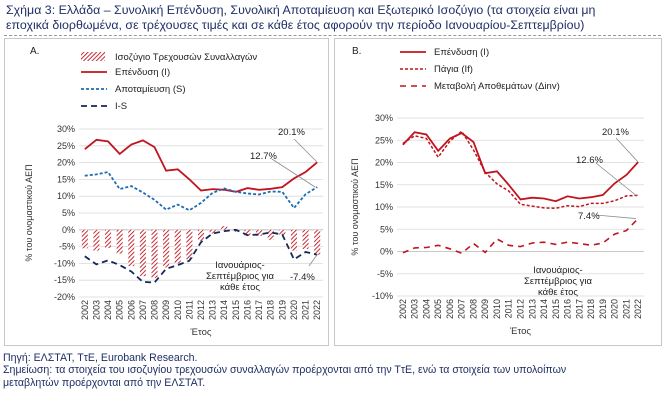  Describe the element at coordinates (64, 280) in the screenshot. I see `y-tick-label: -15%` at that location.